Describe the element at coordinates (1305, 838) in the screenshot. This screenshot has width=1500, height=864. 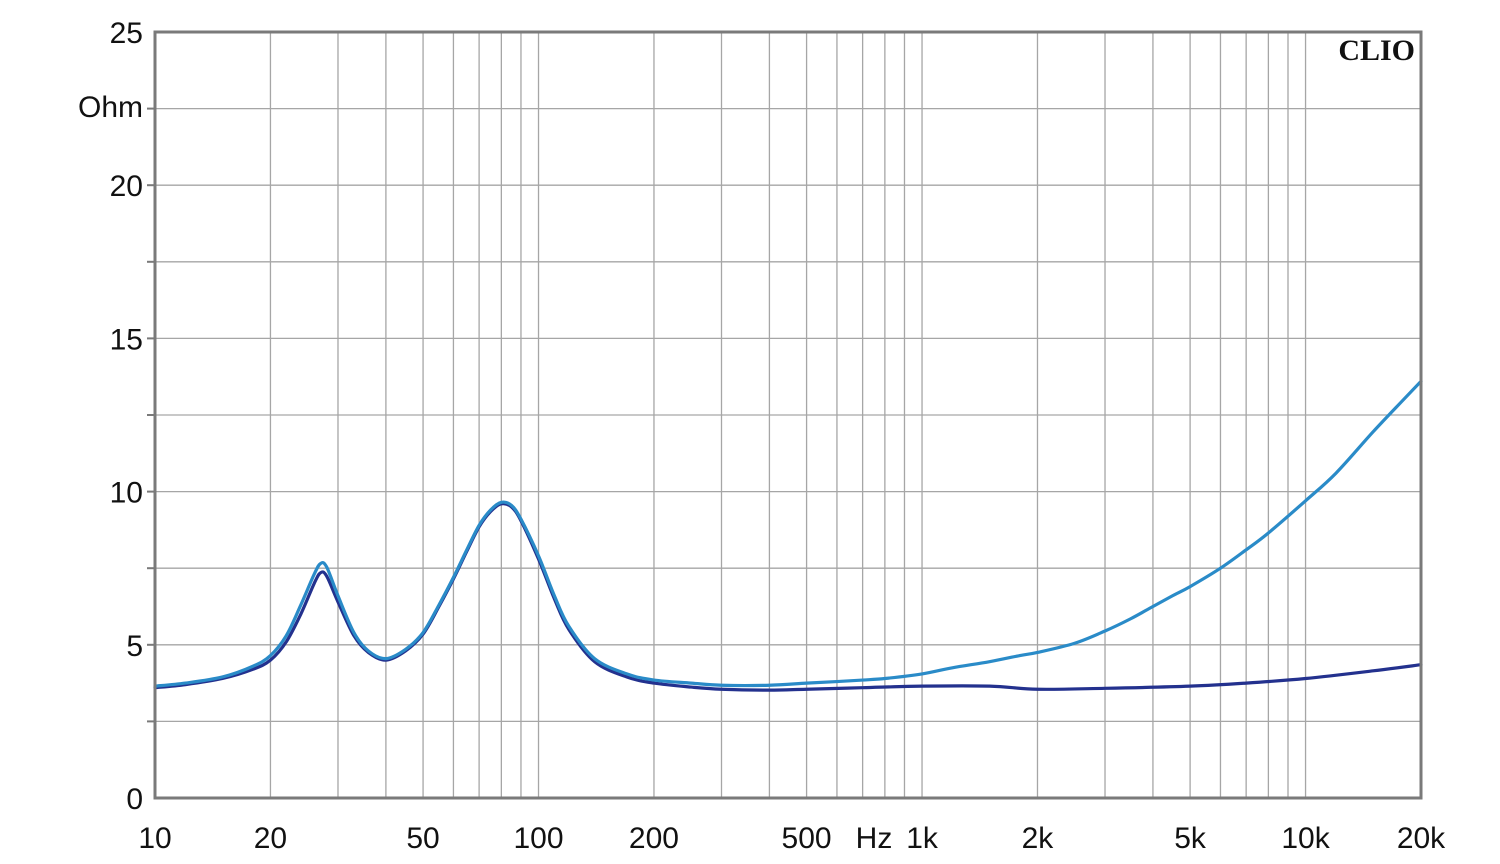
I see `x-tick-label: 10k` at that location.